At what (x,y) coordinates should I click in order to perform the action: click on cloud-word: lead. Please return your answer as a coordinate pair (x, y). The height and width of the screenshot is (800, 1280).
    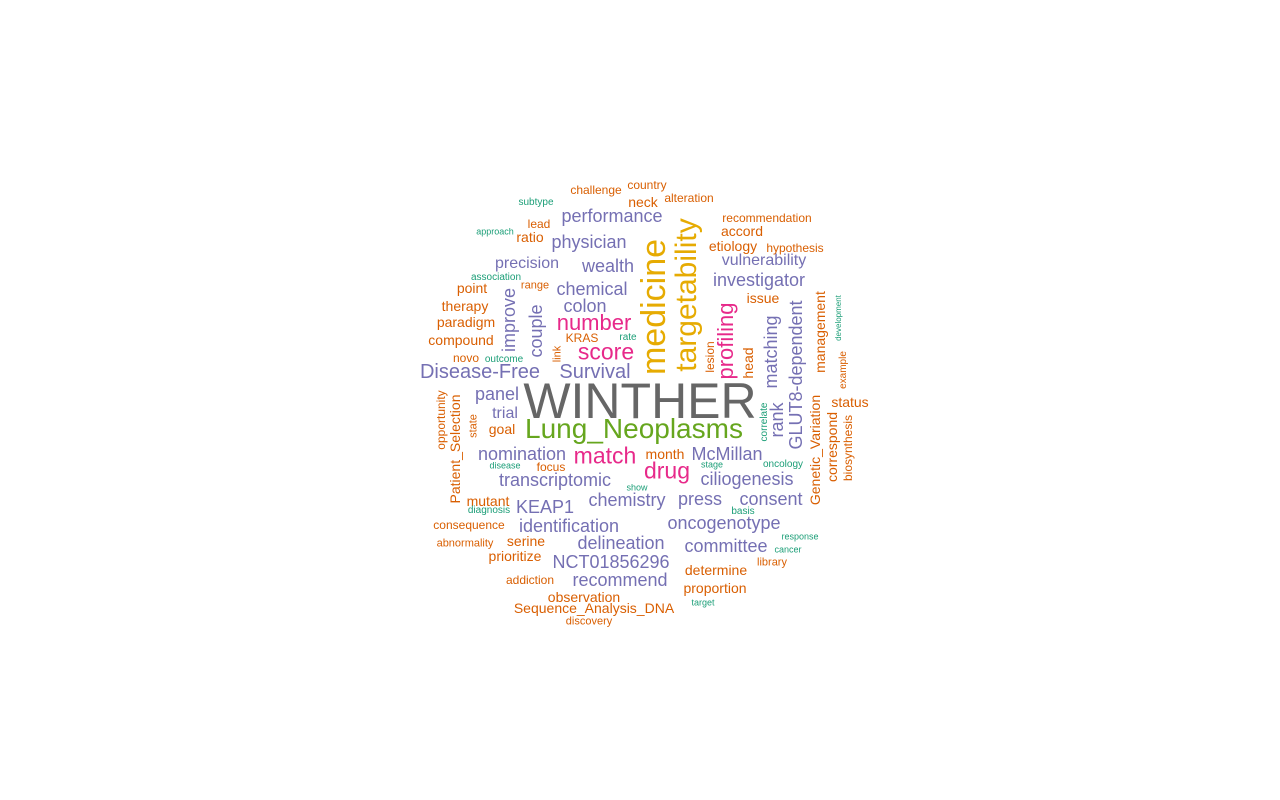
    Looking at the image, I should click on (539, 224).